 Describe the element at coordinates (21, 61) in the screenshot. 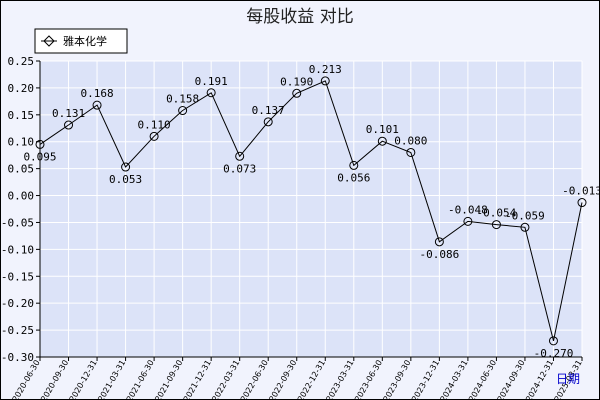

I see `y-tick-label: 0.25` at that location.